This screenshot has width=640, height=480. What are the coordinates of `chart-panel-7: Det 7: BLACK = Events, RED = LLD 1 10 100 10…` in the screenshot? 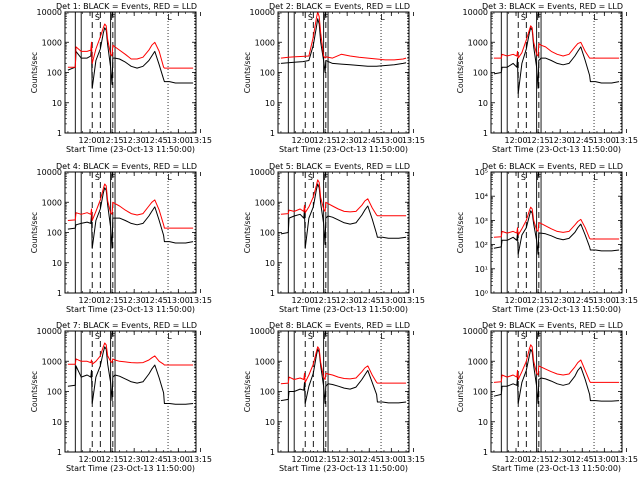 It's located at (121, 397).